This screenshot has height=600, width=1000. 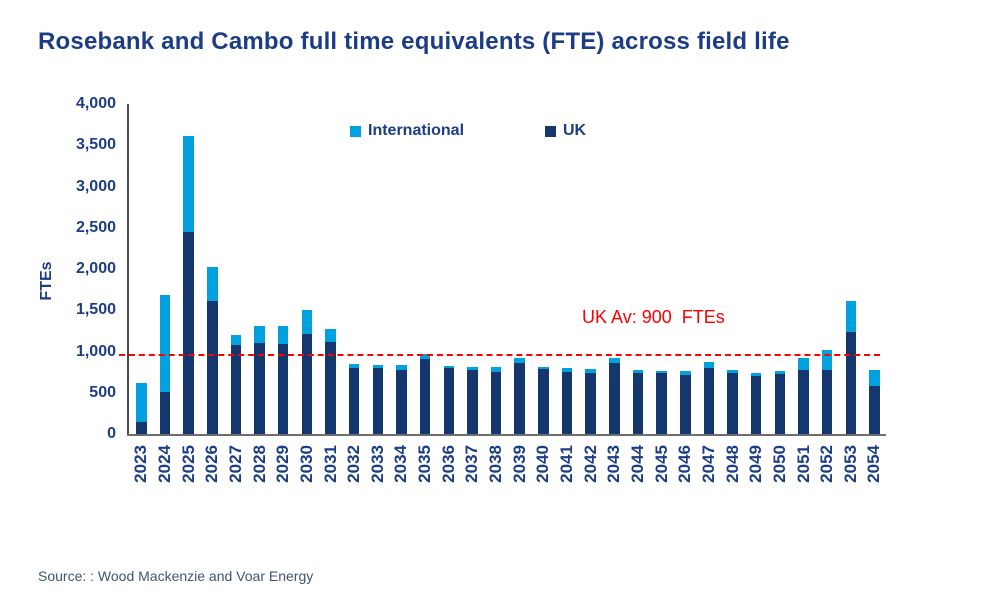 What do you see at coordinates (95, 268) in the screenshot?
I see `y-tick-label: 2,000` at bounding box center [95, 268].